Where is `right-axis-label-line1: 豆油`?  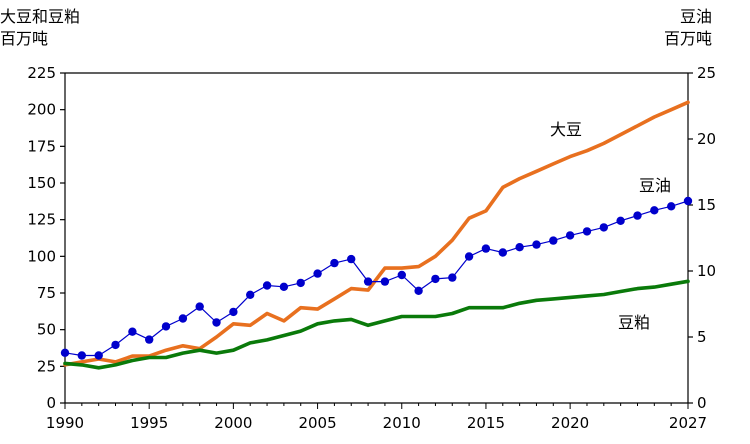
right-axis-label-line1: 豆油 is located at coordinates (696, 16).